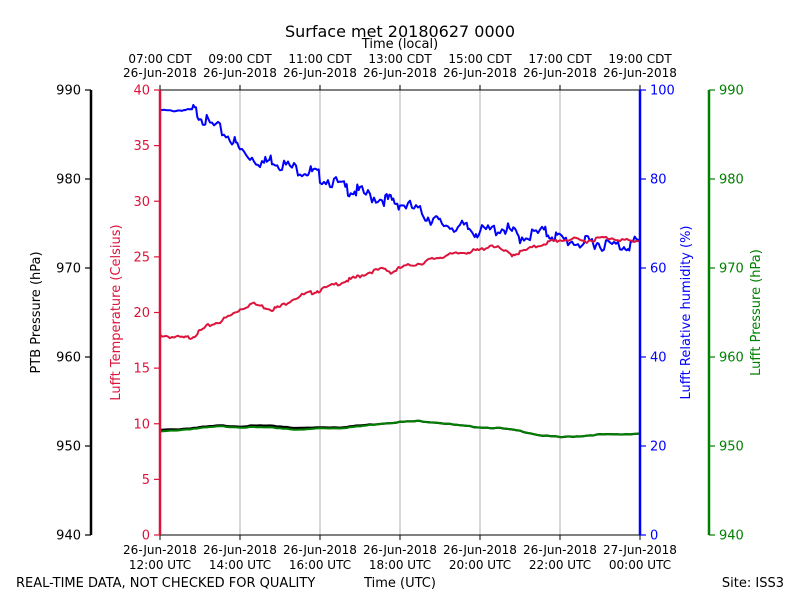 The width and height of the screenshot is (800, 600). I want to click on series-lufft-temperature, so click(400, 287).